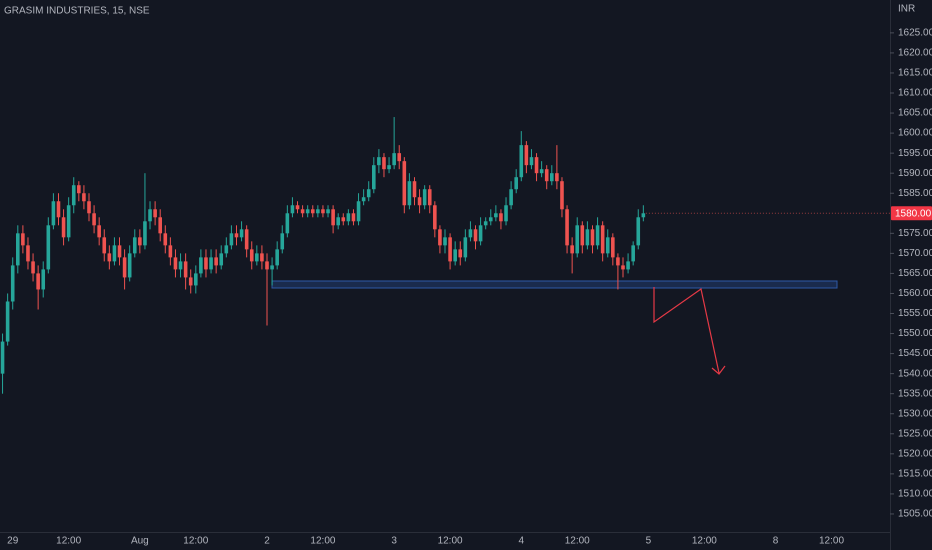 Image resolution: width=932 pixels, height=550 pixels. I want to click on y-tick-label: 1555.00, so click(915, 313).